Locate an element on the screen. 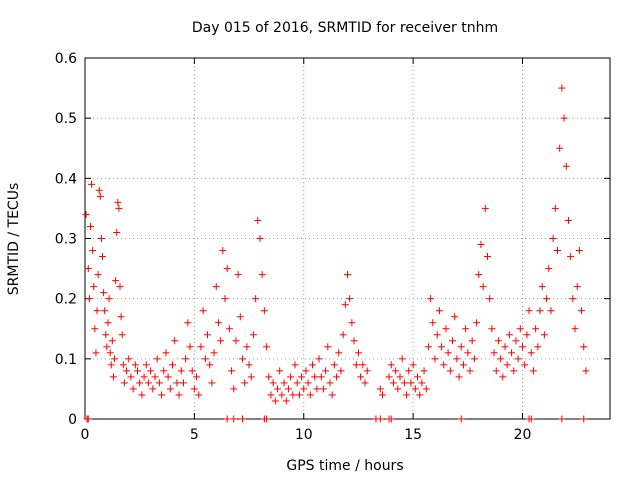 This screenshot has height=480, width=640. y-tick-label: 0.6 is located at coordinates (66, 59).